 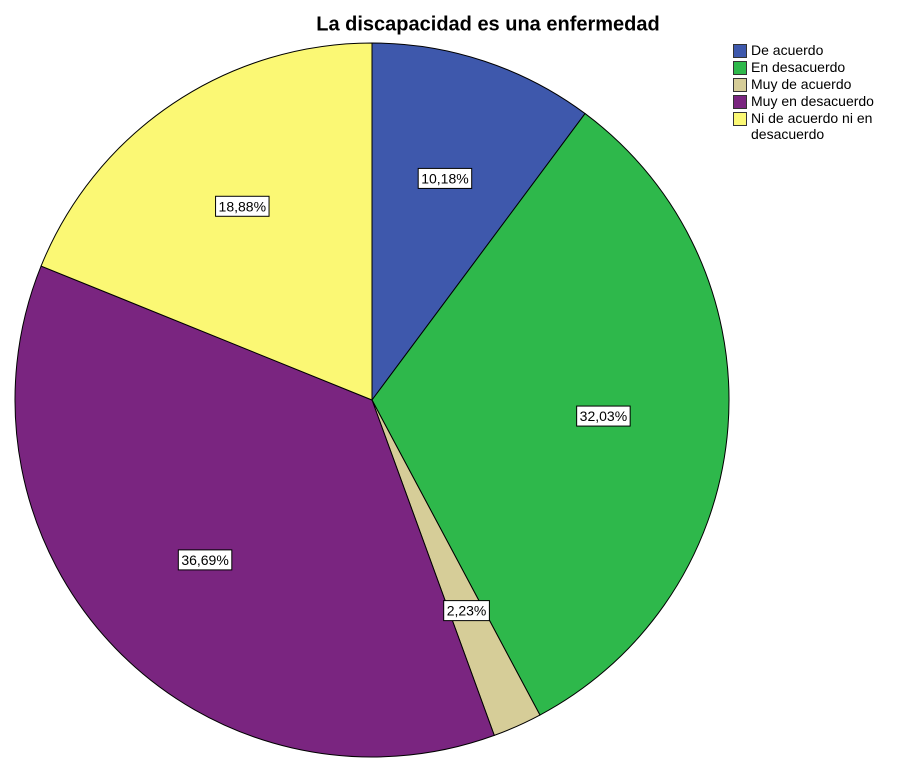 What do you see at coordinates (798, 67) in the screenshot?
I see `legend-label: En desacuerdo` at bounding box center [798, 67].